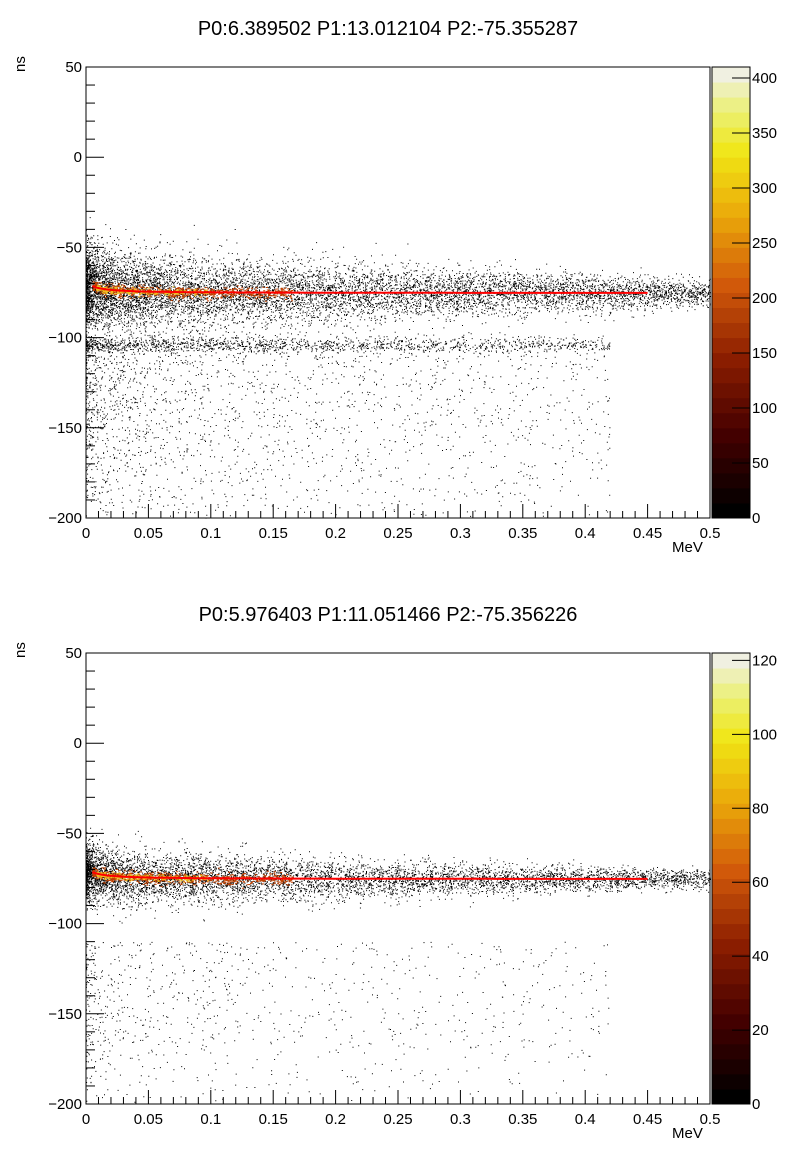  What do you see at coordinates (388, 29) in the screenshot?
I see `chart-title: P0:6.389502 P1:13.012104 P2:-75.355287` at bounding box center [388, 29].